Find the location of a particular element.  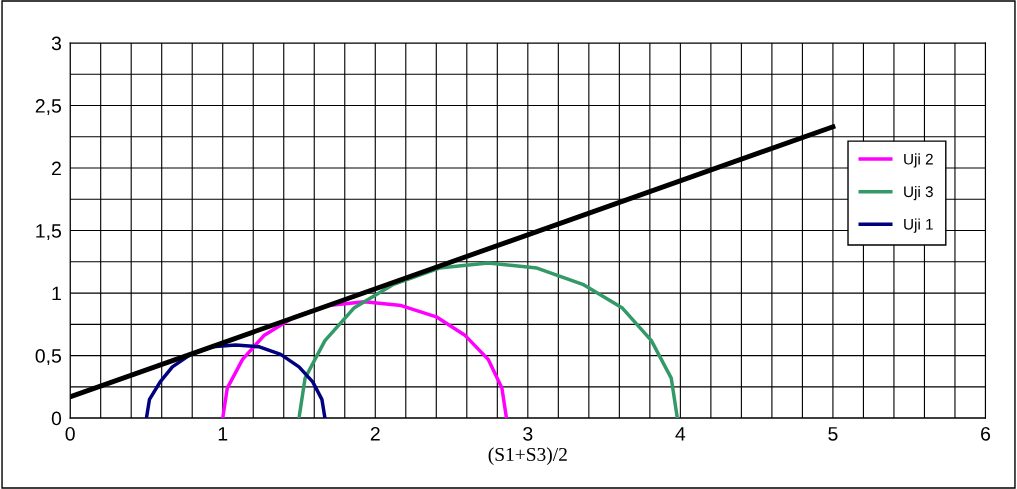

y-tick-label: 2,5 is located at coordinates (48, 107).